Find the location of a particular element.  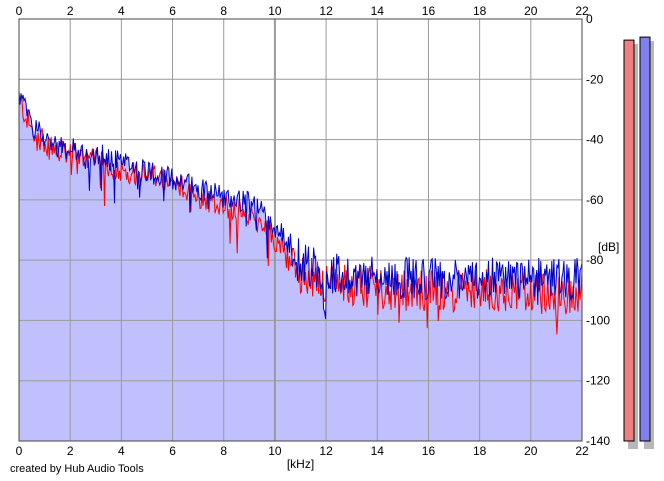

x-tick-label-top: 8 is located at coordinates (223, 11).